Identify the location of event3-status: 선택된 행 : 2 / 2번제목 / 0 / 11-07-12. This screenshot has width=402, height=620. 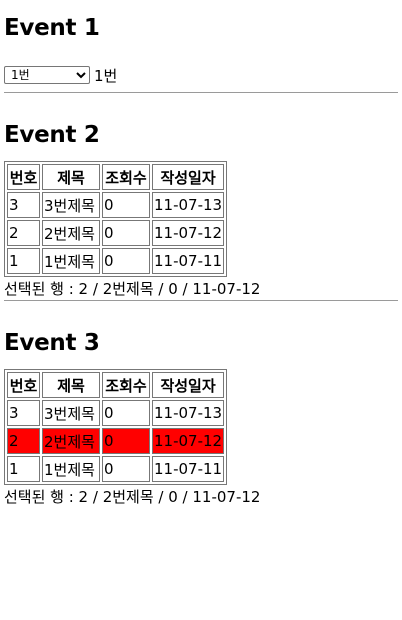
(132, 497).